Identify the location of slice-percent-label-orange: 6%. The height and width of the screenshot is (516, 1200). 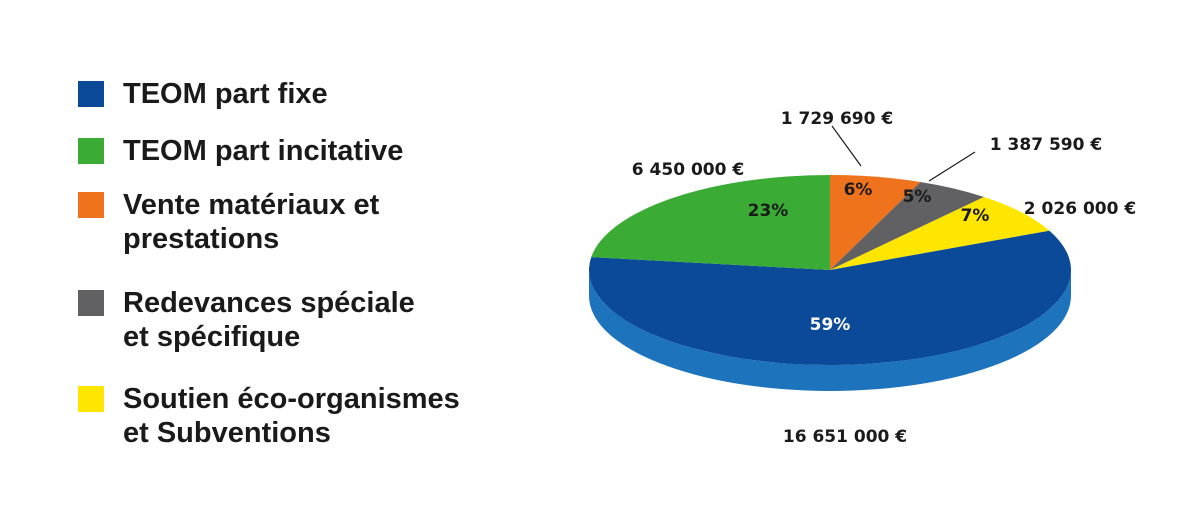
(858, 190).